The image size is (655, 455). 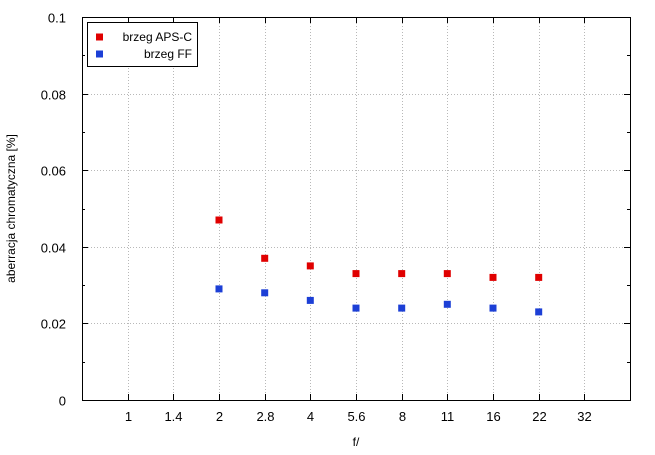 I want to click on legend-box, so click(x=142, y=44).